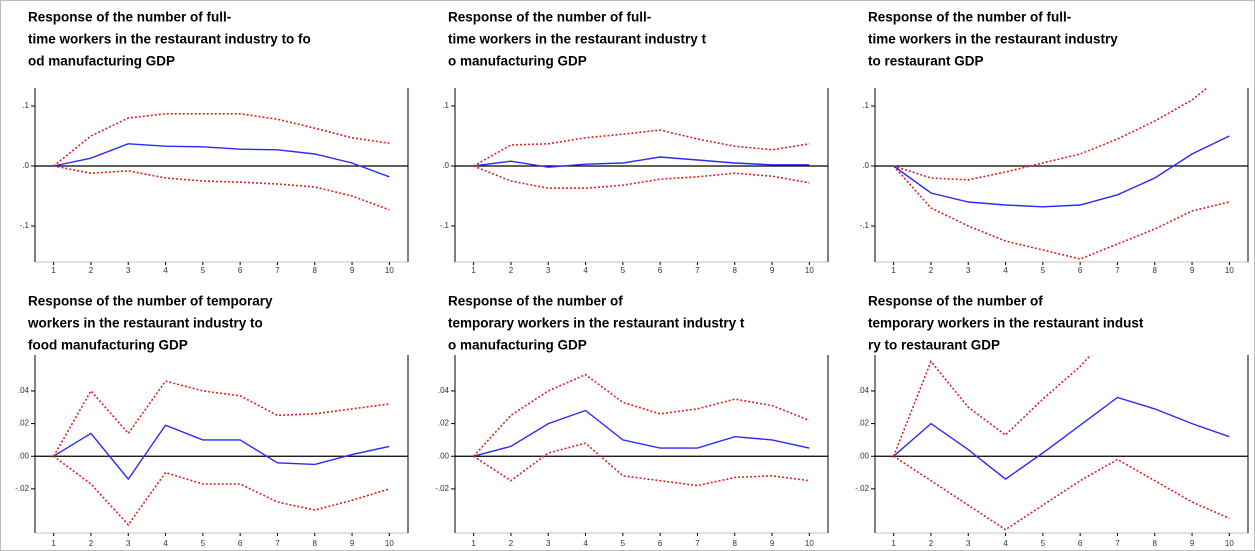  What do you see at coordinates (517, 61) in the screenshot?
I see `chart-title: o manufacturing GDP` at bounding box center [517, 61].